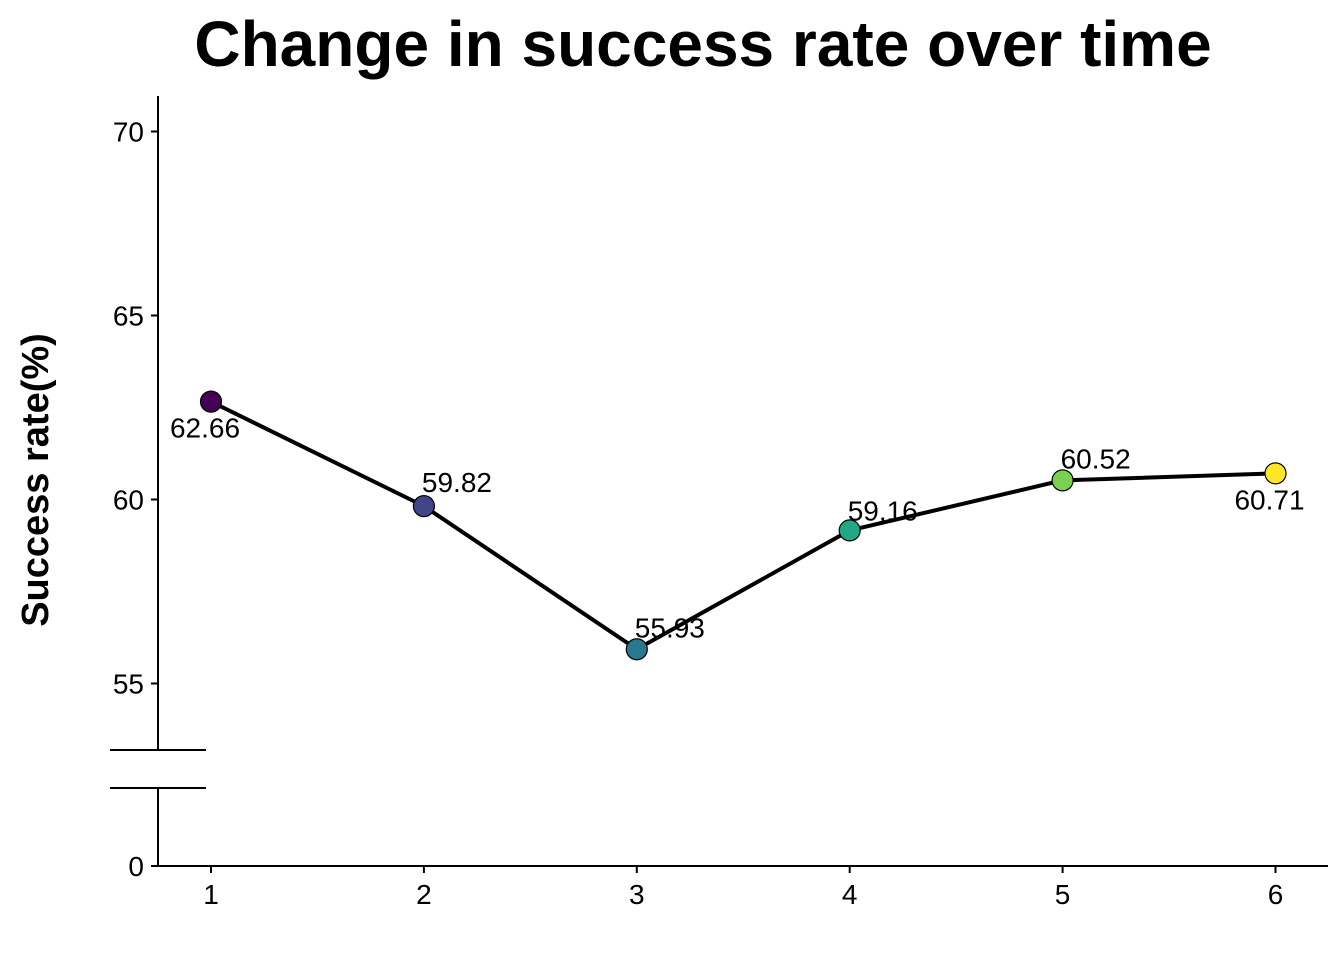 This screenshot has height=960, width=1344. What do you see at coordinates (128, 500) in the screenshot?
I see `y-tick-label: 60` at bounding box center [128, 500].